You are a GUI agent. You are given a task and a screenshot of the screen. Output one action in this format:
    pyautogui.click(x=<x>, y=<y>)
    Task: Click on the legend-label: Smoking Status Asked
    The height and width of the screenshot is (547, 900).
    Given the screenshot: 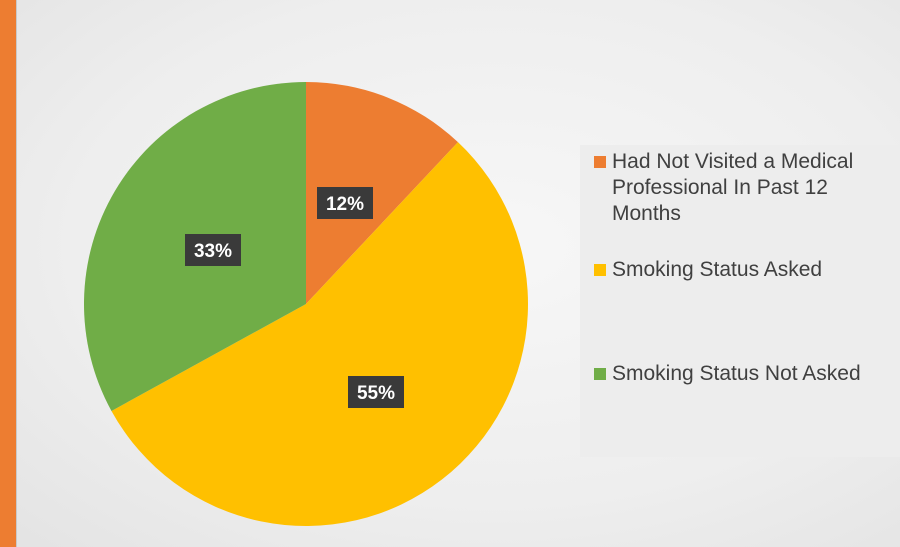 What is the action you would take?
    pyautogui.click(x=717, y=269)
    